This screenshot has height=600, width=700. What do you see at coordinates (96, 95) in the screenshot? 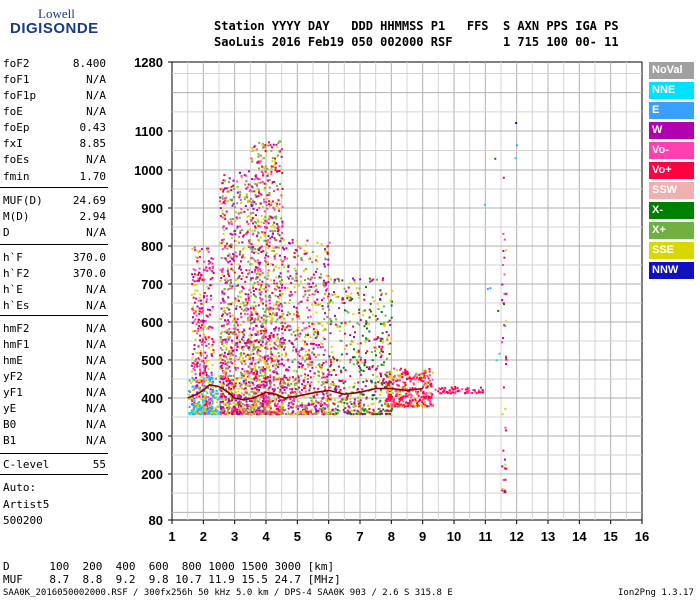
I see `param-value: N/A` at bounding box center [96, 95].